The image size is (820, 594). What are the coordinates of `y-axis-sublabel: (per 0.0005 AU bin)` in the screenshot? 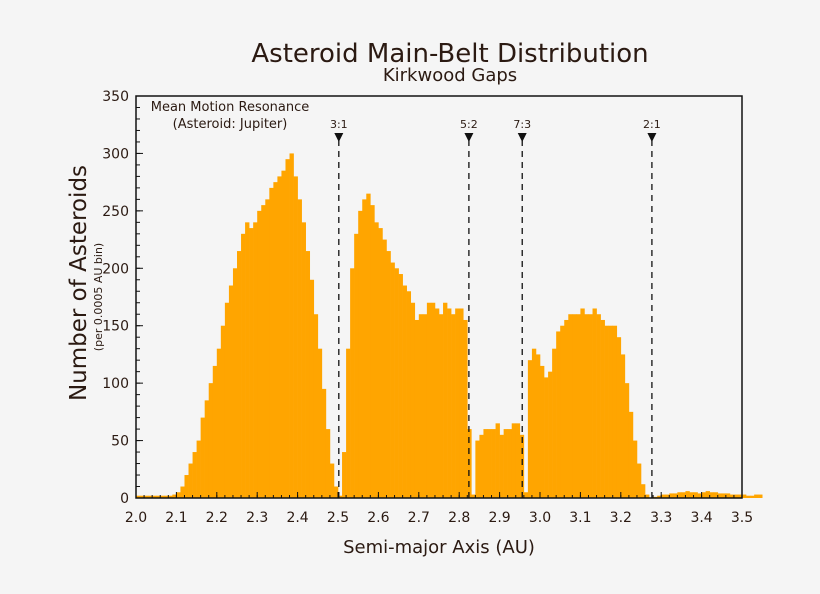 It's located at (98, 297).